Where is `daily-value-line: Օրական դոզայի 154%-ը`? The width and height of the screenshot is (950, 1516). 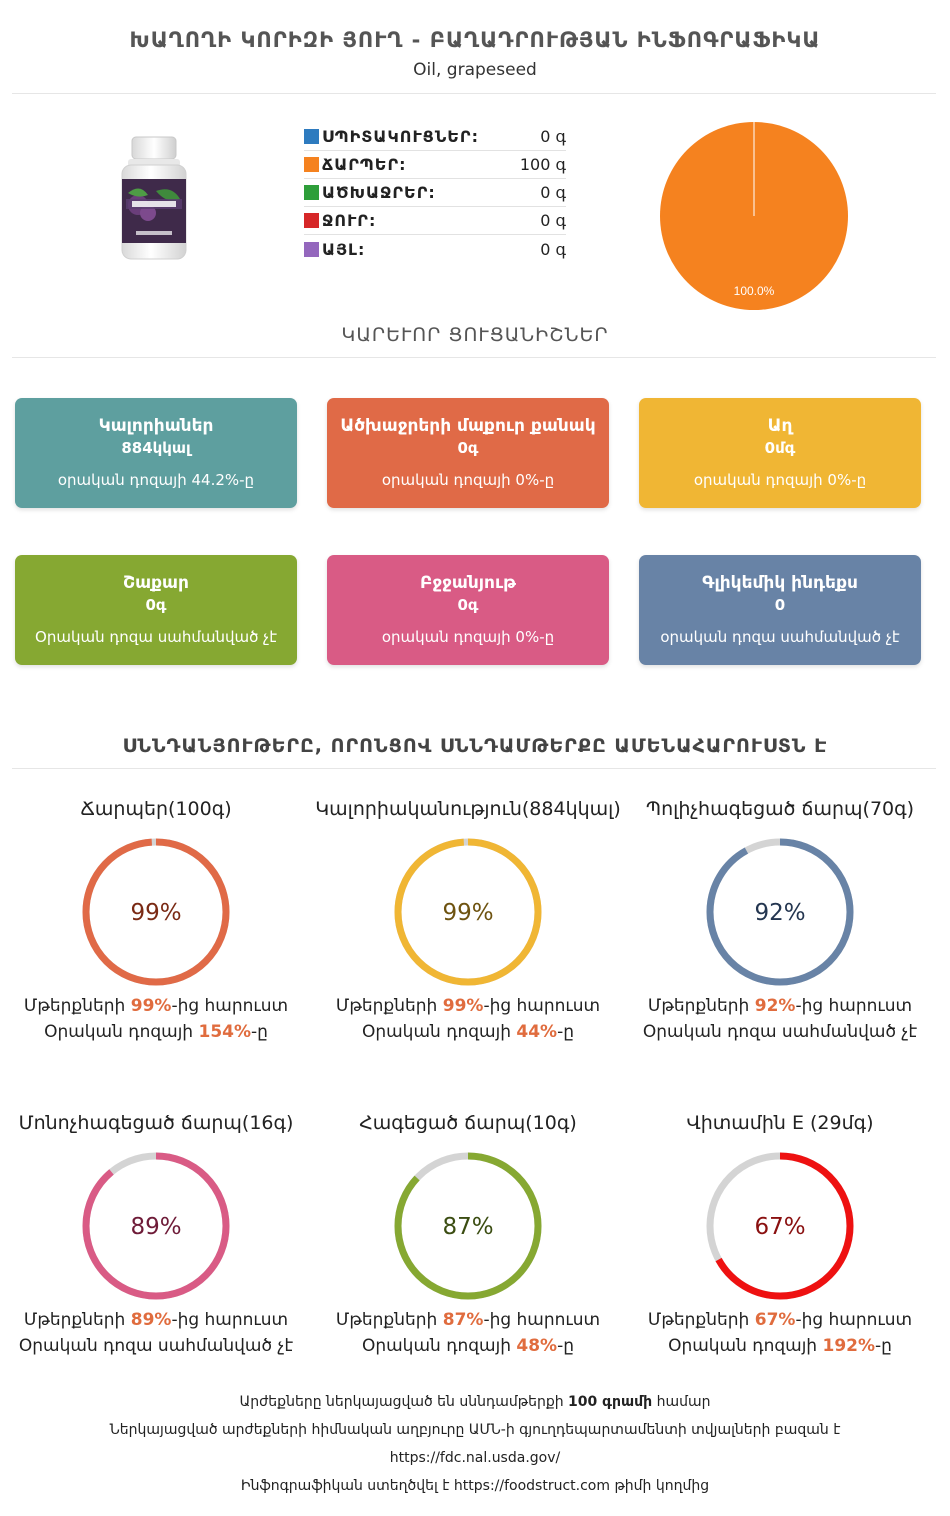 daily-value-line: Օրական դոզայի 154%-ը is located at coordinates (156, 1032).